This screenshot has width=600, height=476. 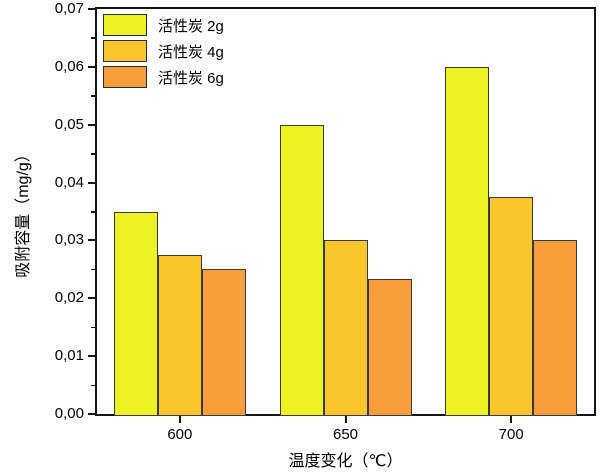 I want to click on legend-swatch-series1, so click(x=125, y=25).